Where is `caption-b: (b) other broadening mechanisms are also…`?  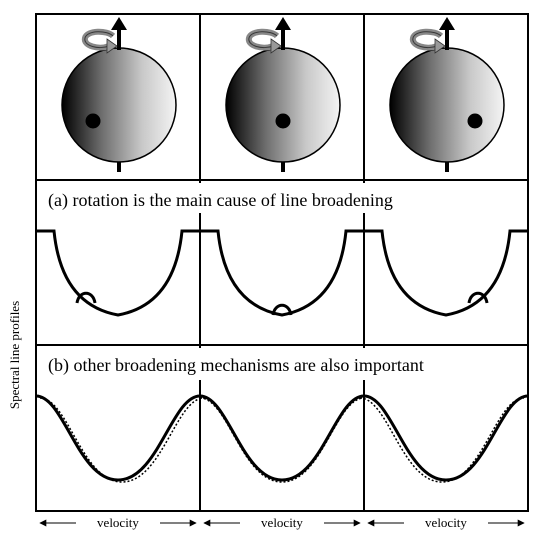
caption-b: (b) other broadening mechanisms are also… is located at coordinates (236, 365).